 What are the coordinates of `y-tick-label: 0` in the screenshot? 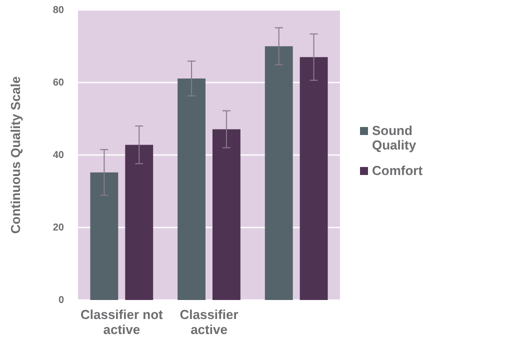 It's located at (61, 300).